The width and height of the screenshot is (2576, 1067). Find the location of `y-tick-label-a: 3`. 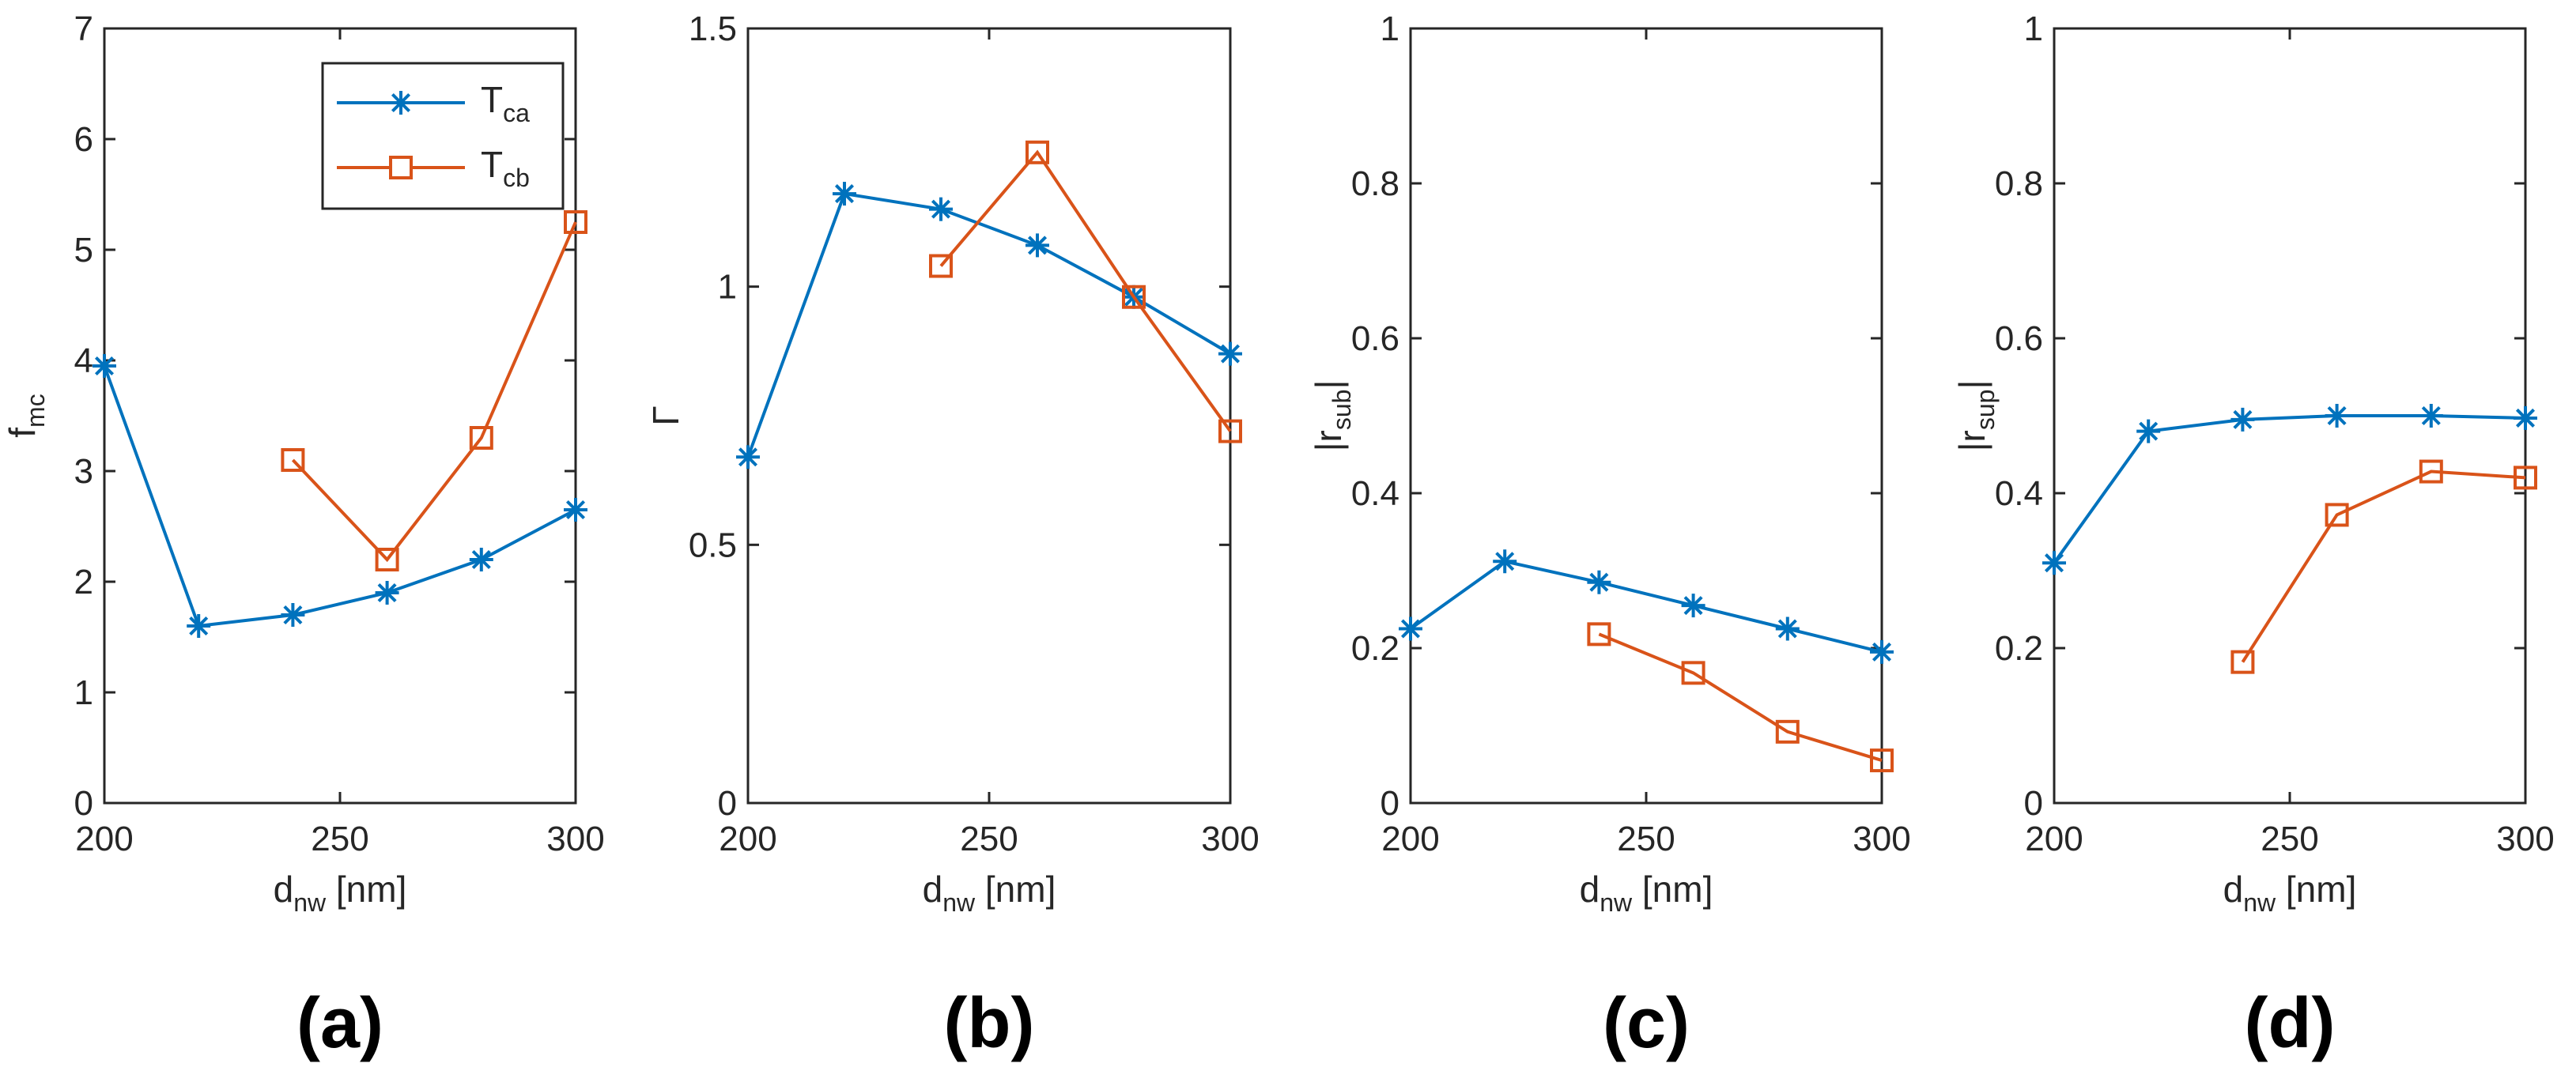

y-tick-label-a: 3 is located at coordinates (83, 472).